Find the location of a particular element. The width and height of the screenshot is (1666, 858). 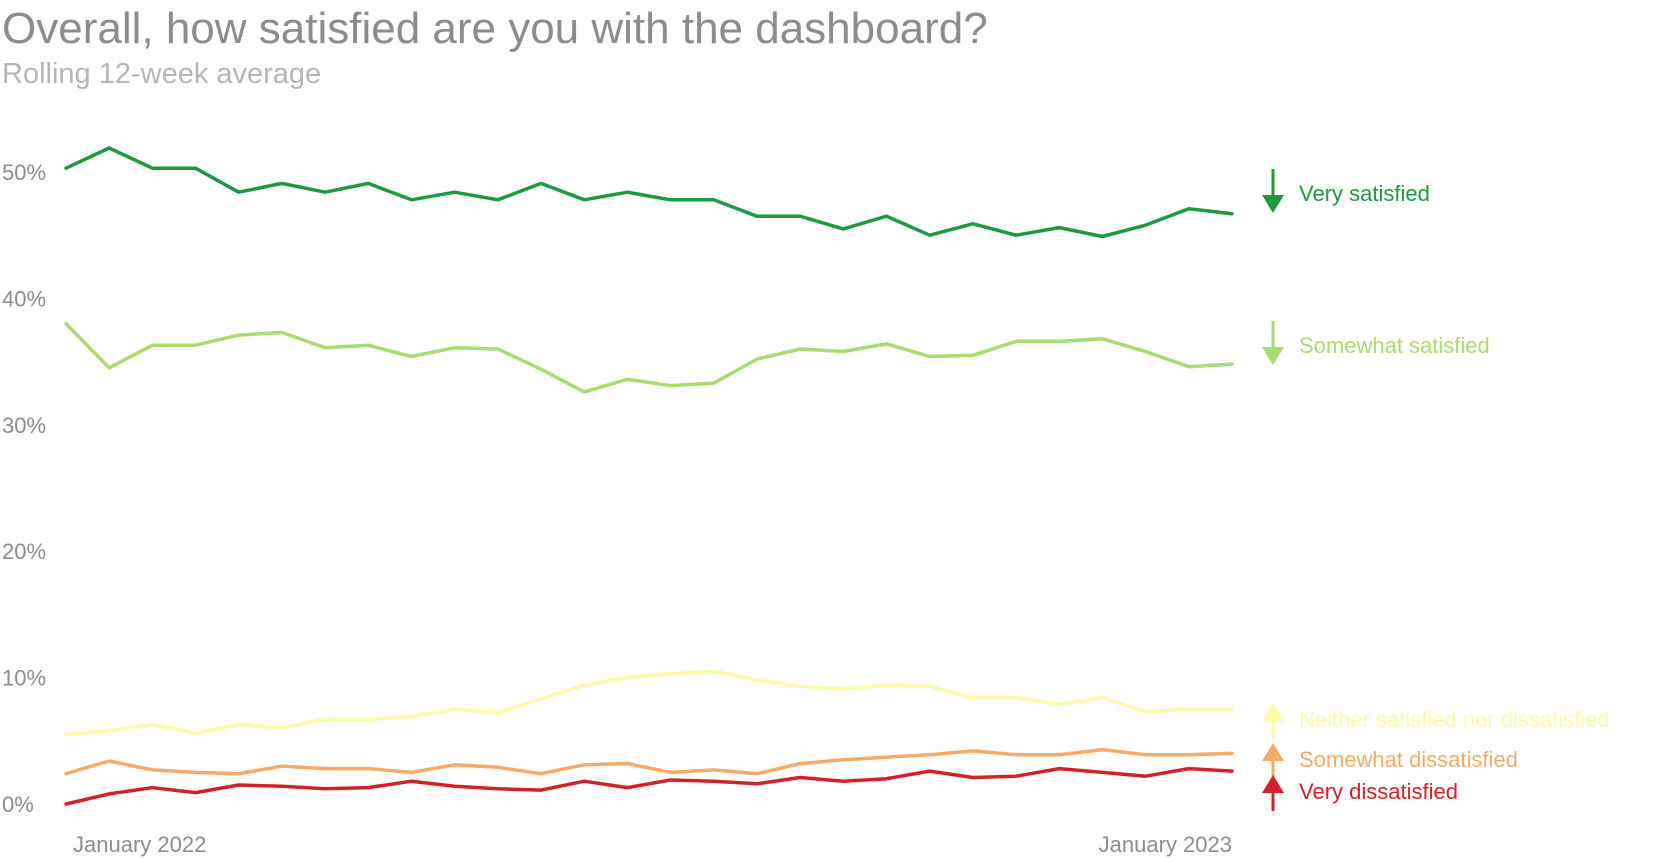

series-label-text: Somewhat satisfied is located at coordinates (1394, 345).